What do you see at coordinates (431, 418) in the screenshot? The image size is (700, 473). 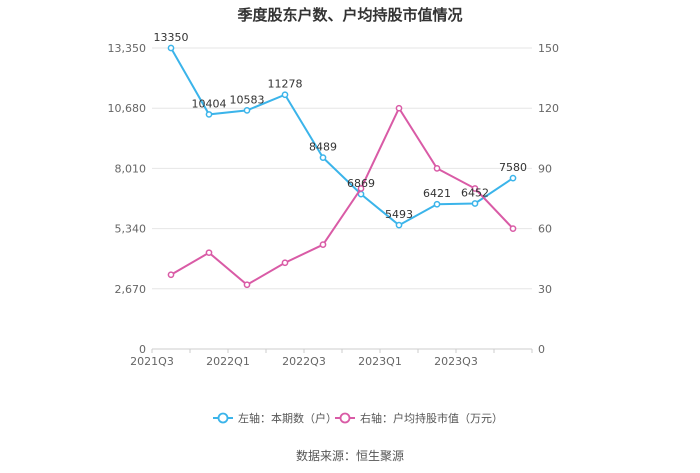 I see `legend-label-2: 右轴：户均持股市值（万元）` at bounding box center [431, 418].